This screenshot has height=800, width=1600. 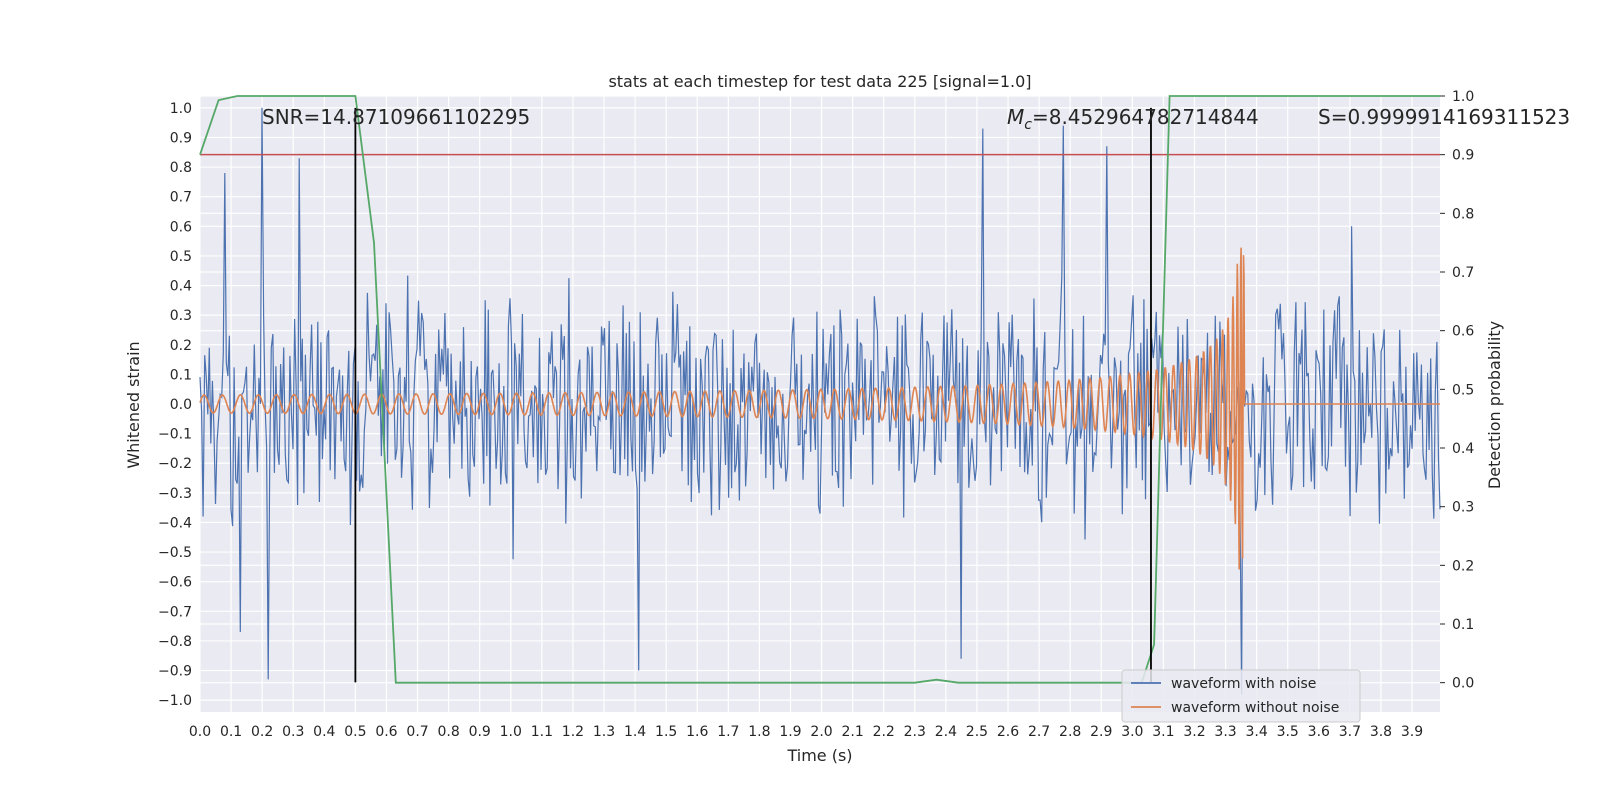 What do you see at coordinates (1225, 732) in the screenshot?
I see `x-tick-label: 3.3` at bounding box center [1225, 732].